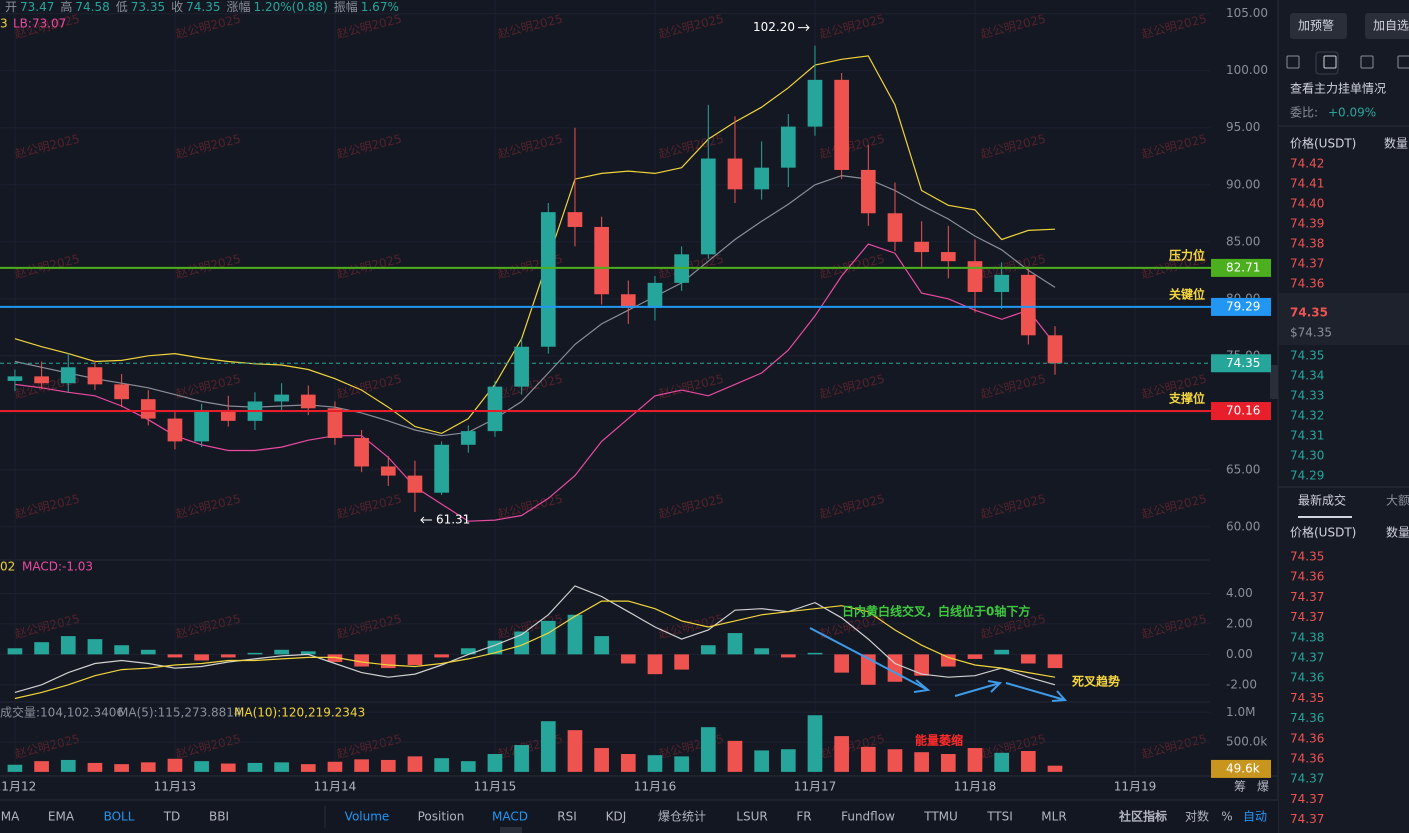 The image size is (1409, 833). I want to click on level-label: 关键位, so click(1187, 293).